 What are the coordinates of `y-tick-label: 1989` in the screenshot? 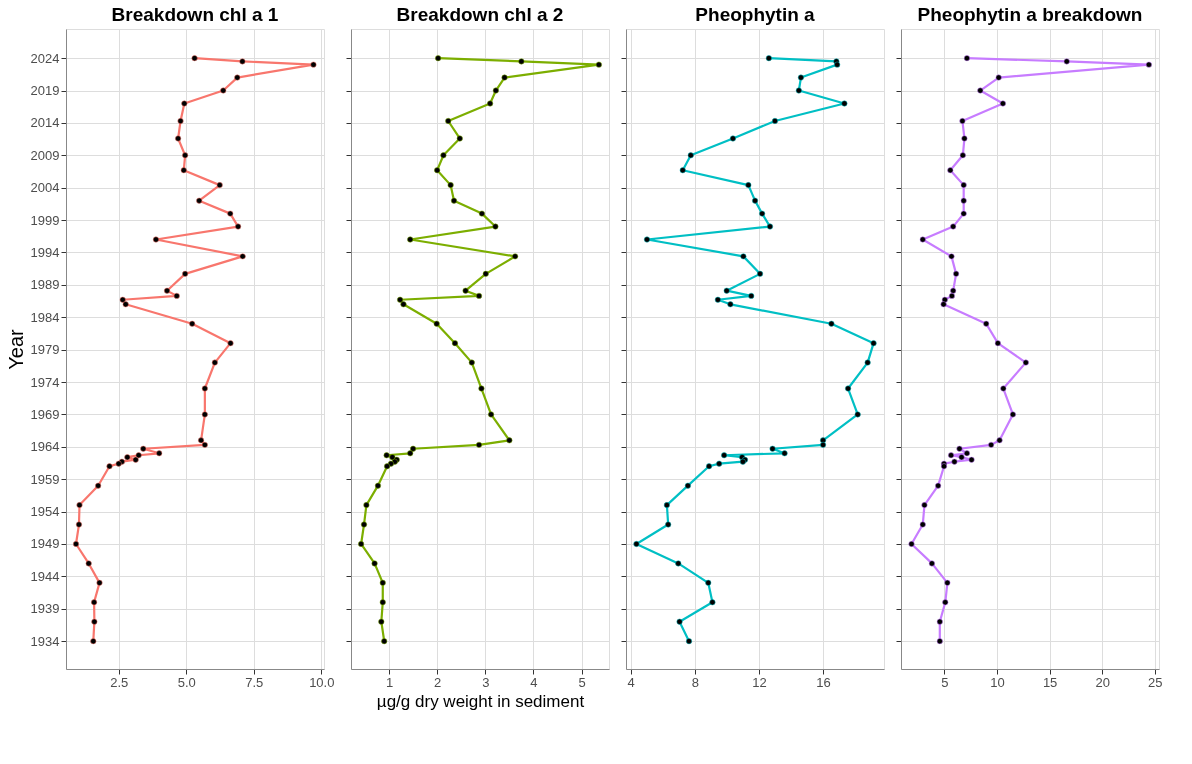 It's located at (45, 285).